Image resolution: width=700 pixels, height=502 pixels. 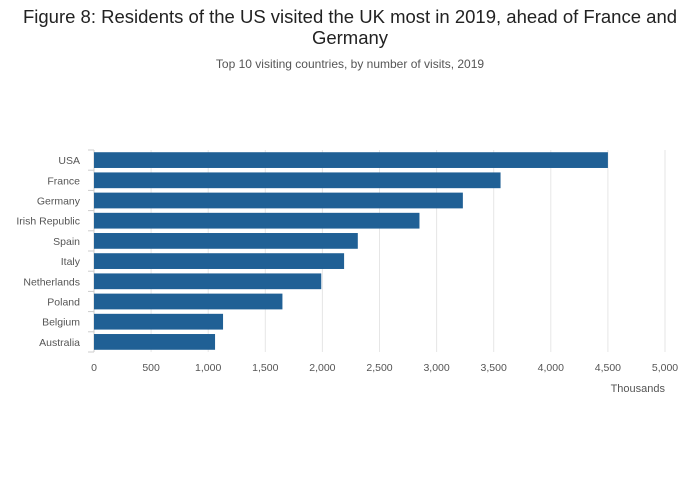 I want to click on x-tick-label: 1,500, so click(x=265, y=368).